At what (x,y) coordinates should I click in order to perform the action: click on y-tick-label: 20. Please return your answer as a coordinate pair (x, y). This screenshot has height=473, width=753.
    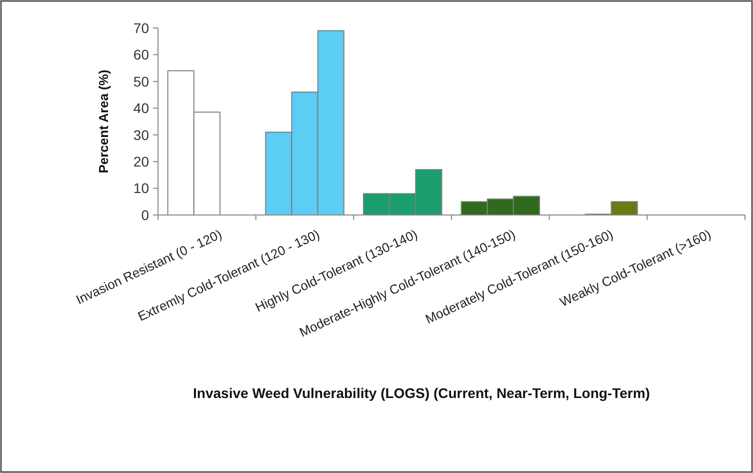
    Looking at the image, I should click on (141, 161).